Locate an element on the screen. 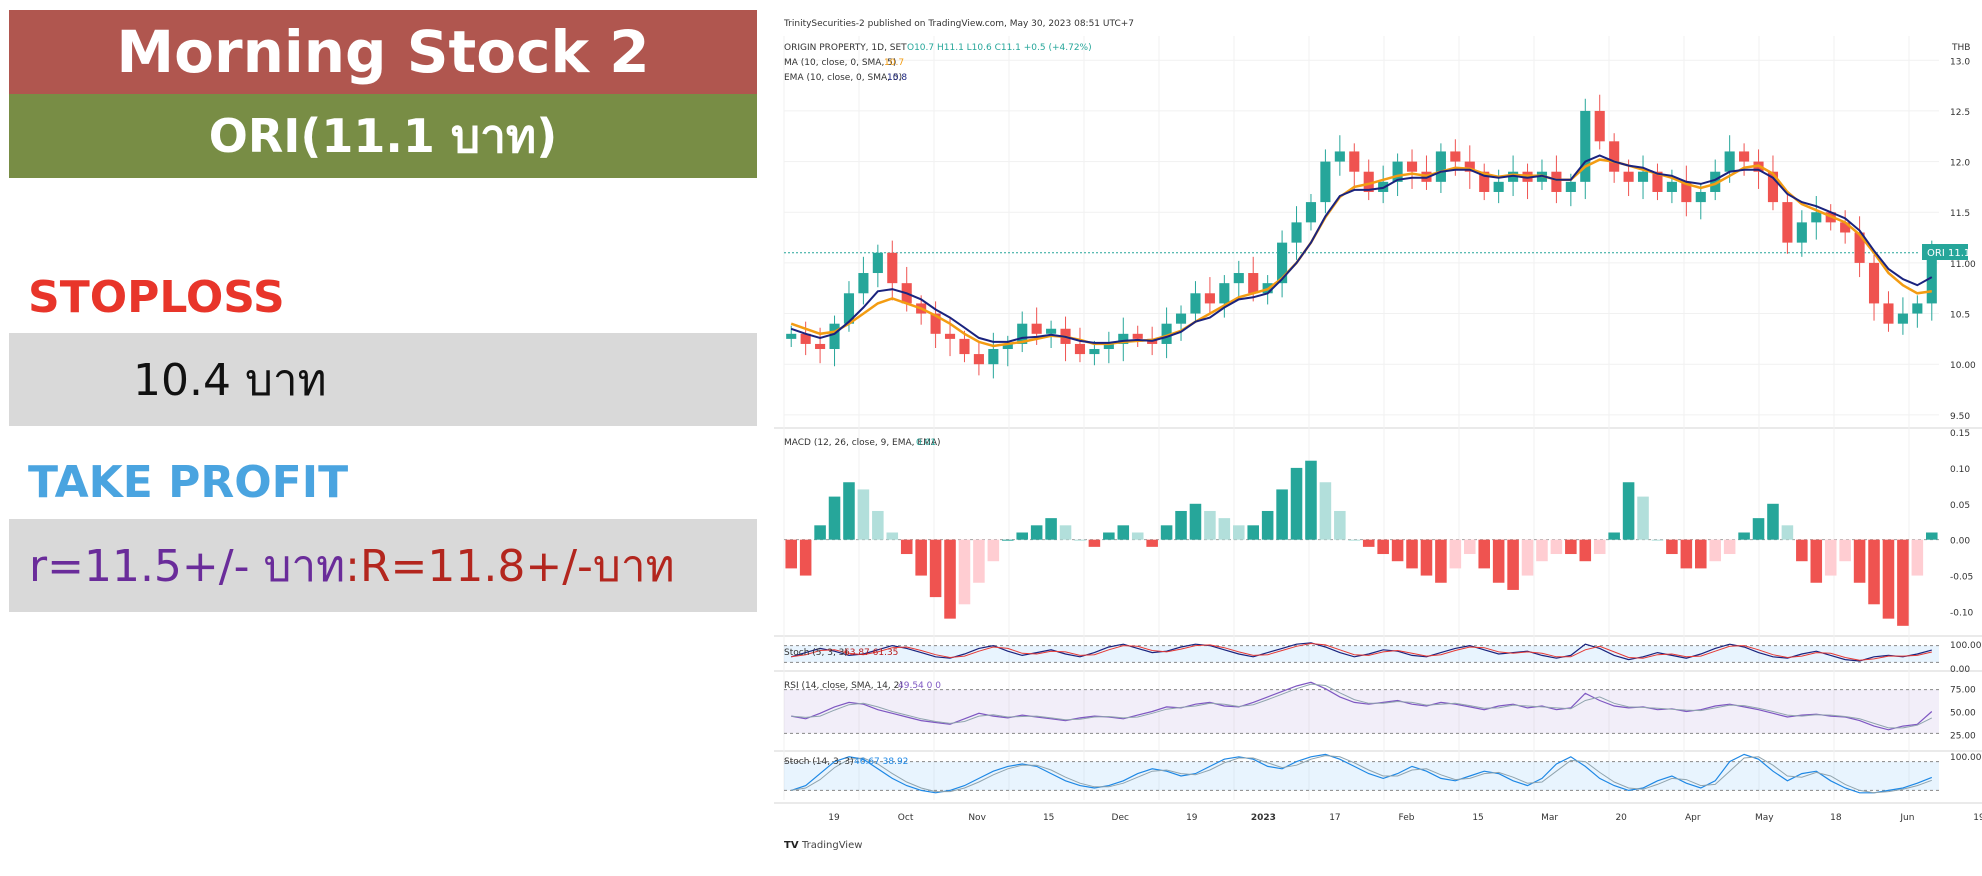 The image size is (1982, 876). x-tick-label: 20 is located at coordinates (1621, 818).